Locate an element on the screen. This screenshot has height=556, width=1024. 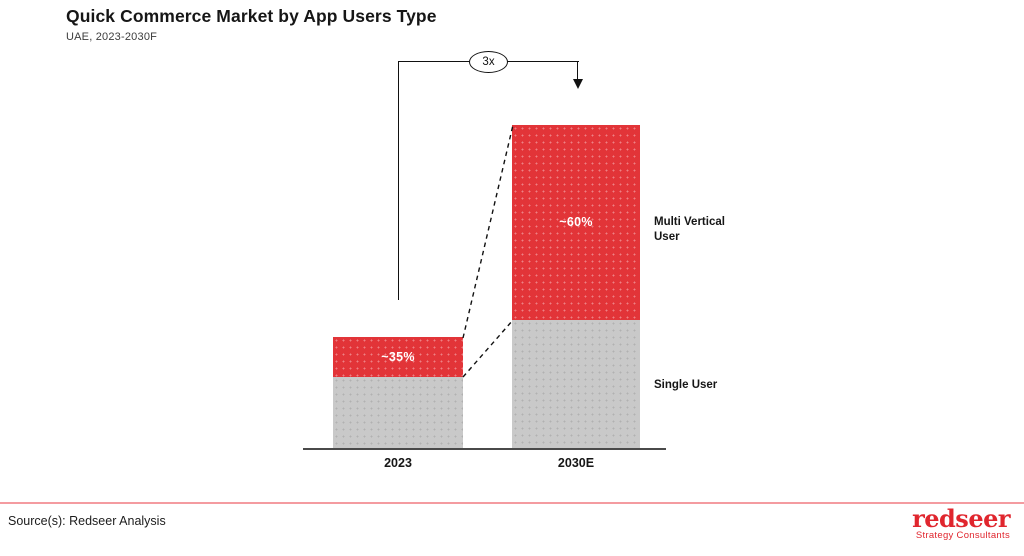
redseer-logo-wordmark: redseer is located at coordinates (961, 518).